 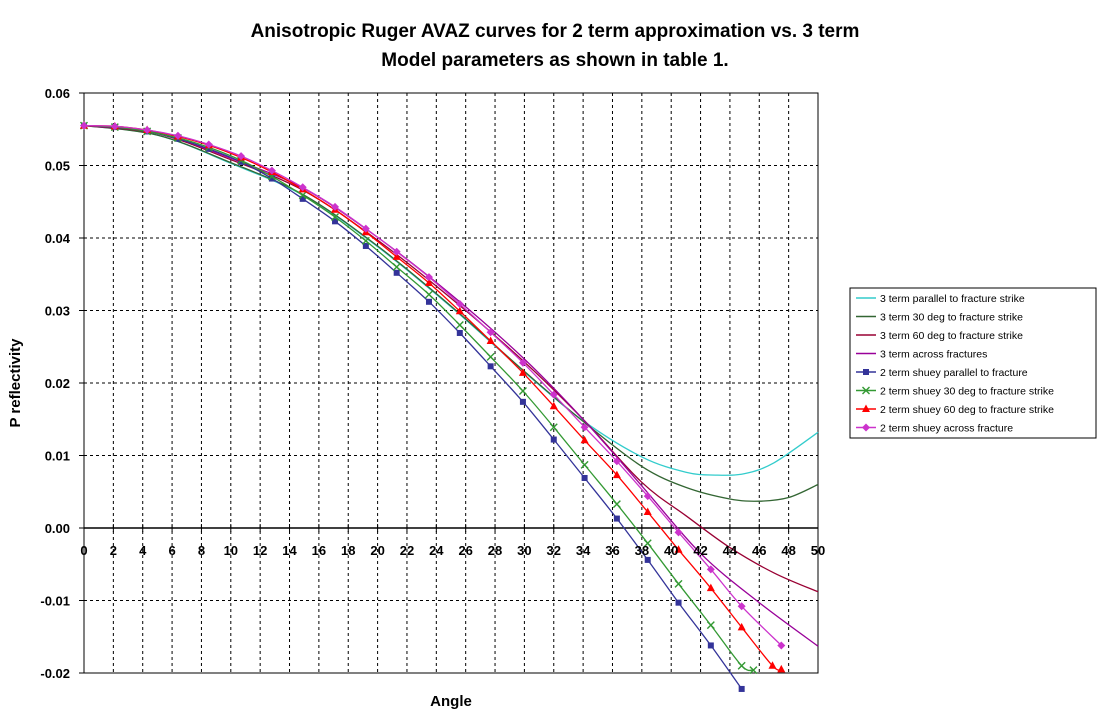 I want to click on legend-entry: 3 term 30 deg to fracture strike, so click(x=939, y=318).